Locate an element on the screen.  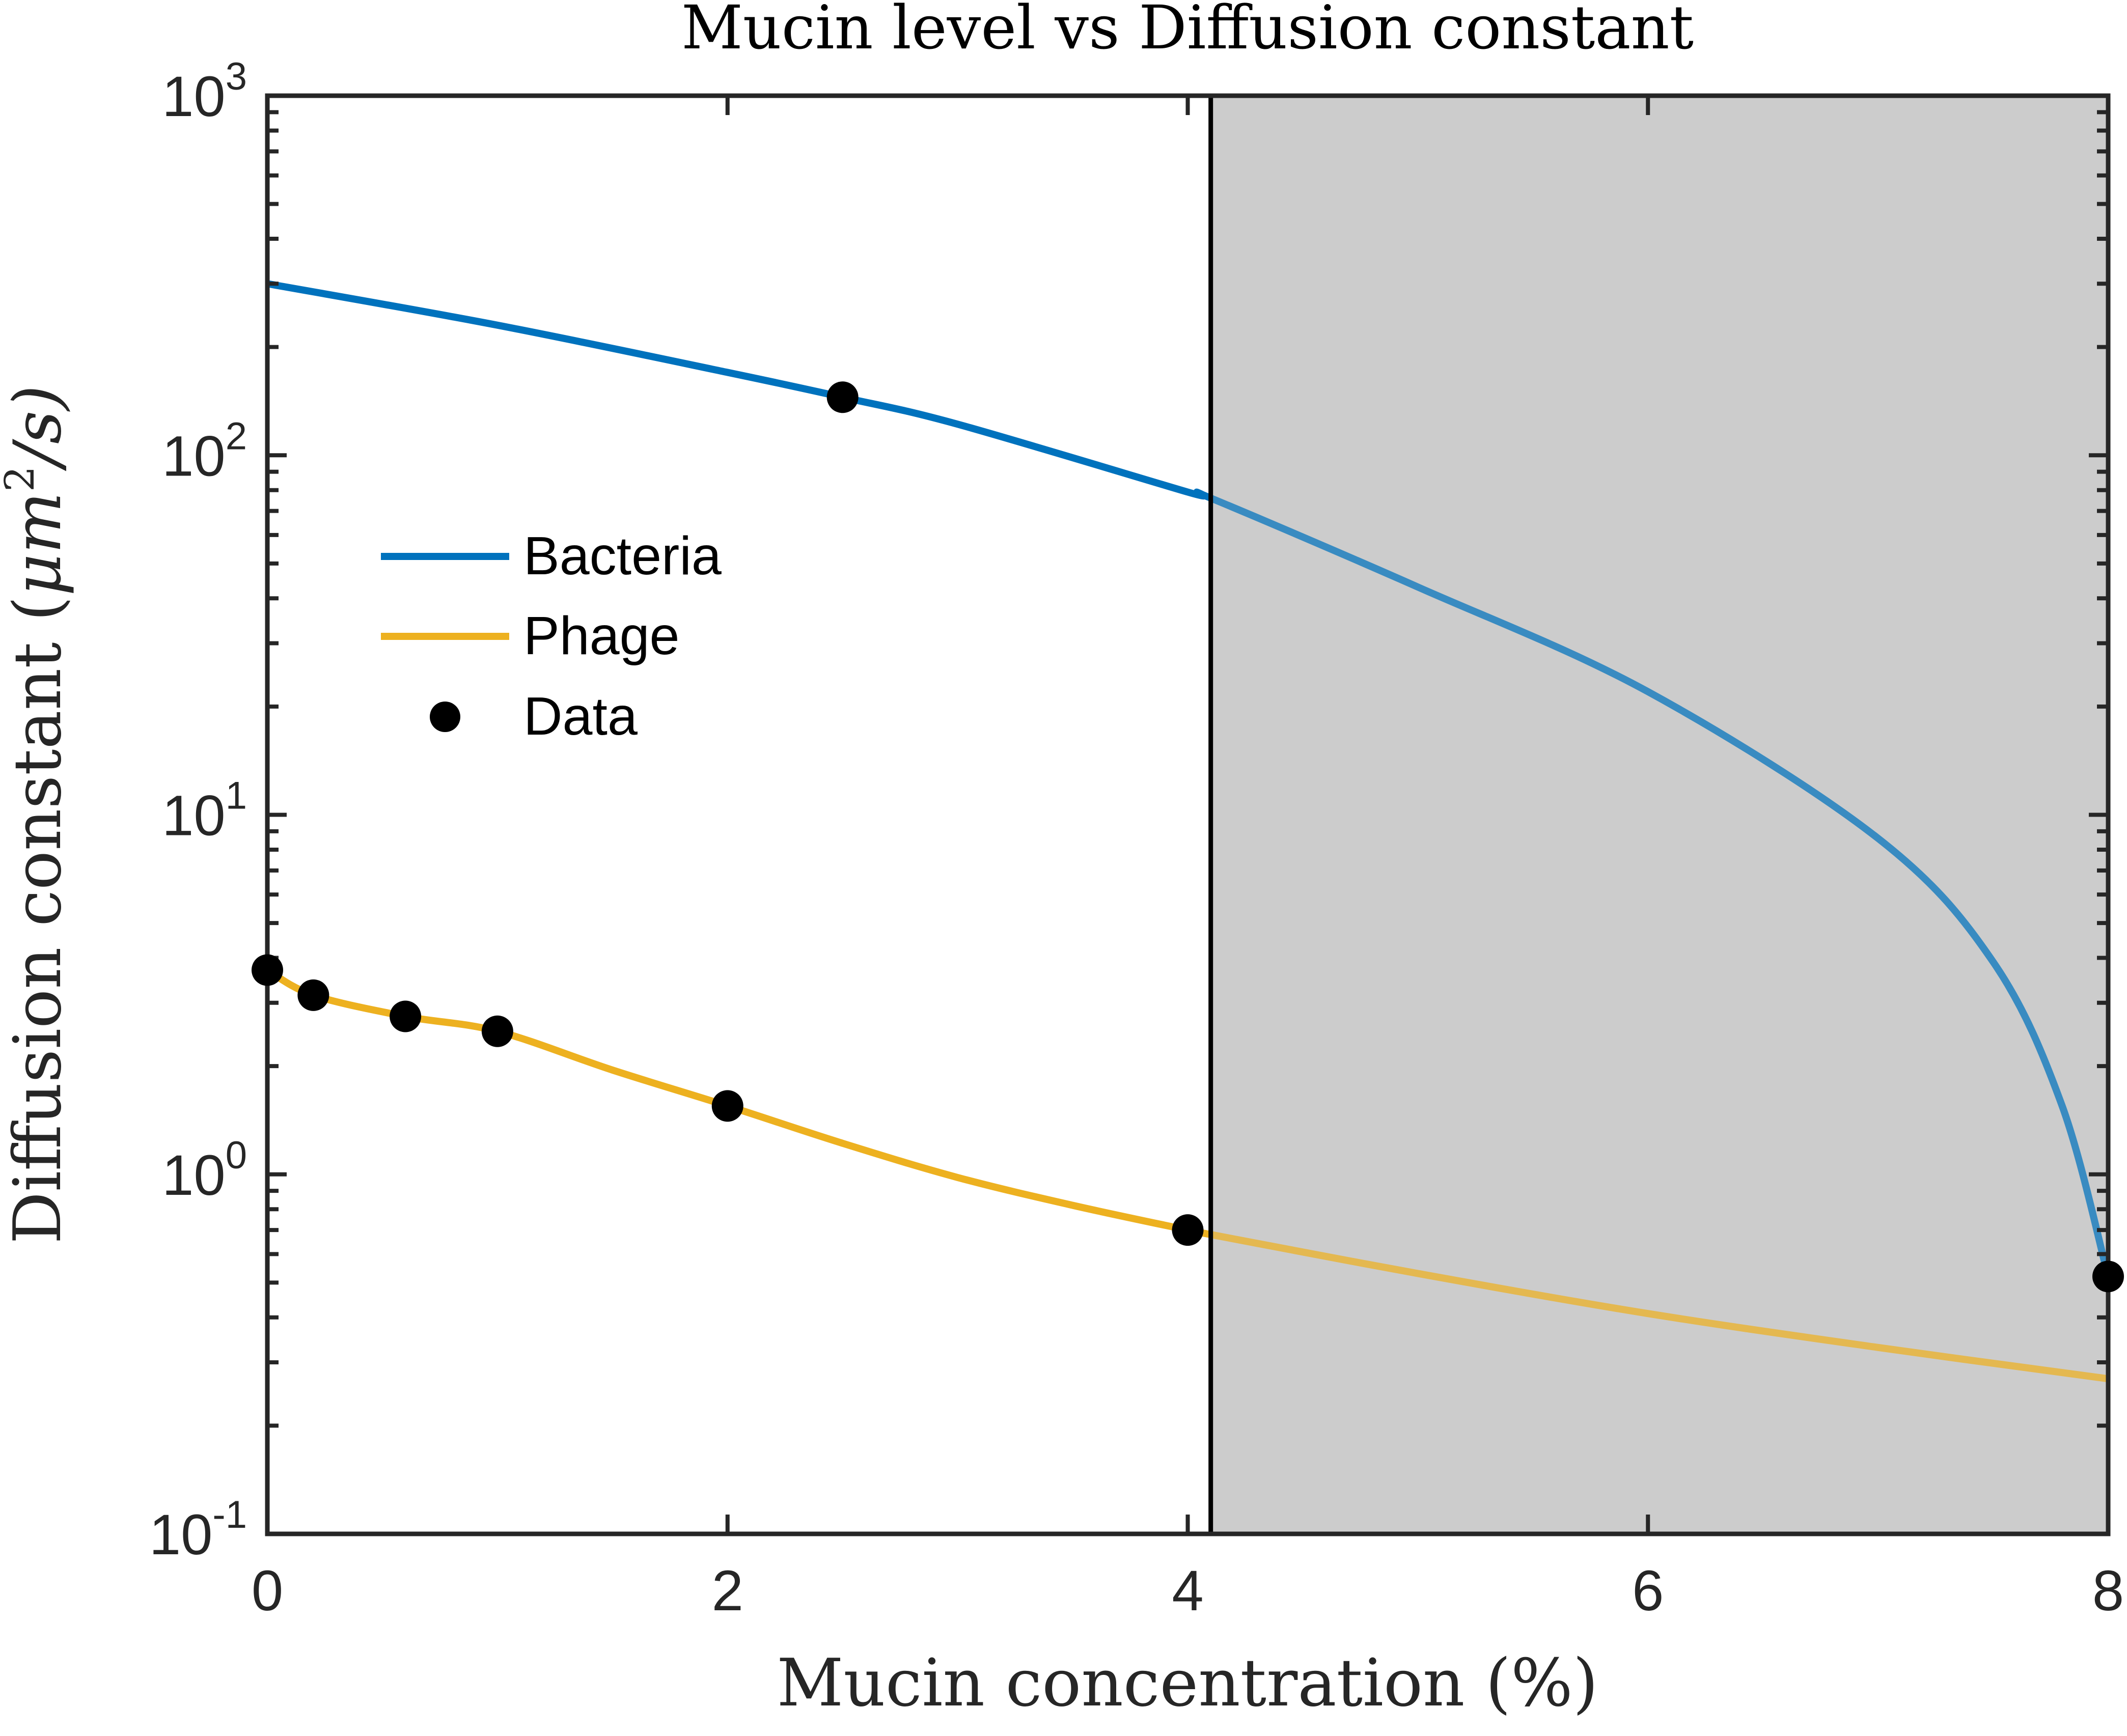
x-tick-label: 4 is located at coordinates (1187, 1590).